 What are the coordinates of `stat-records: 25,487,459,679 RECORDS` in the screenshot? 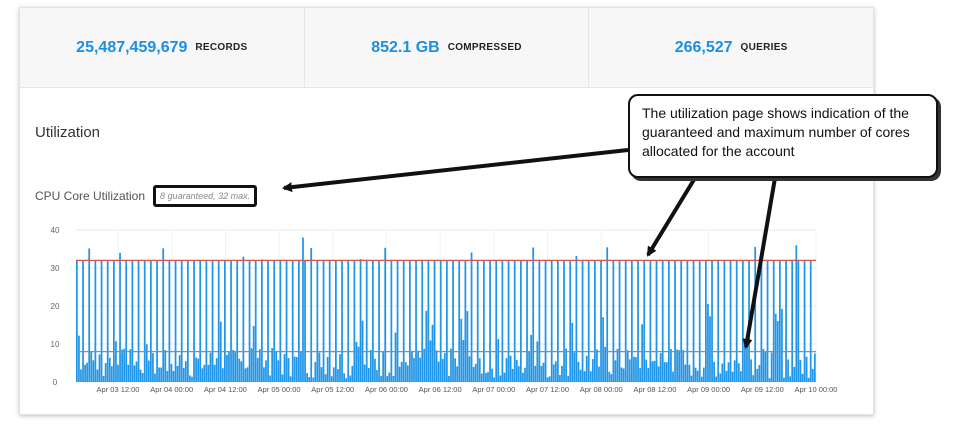 It's located at (162, 47).